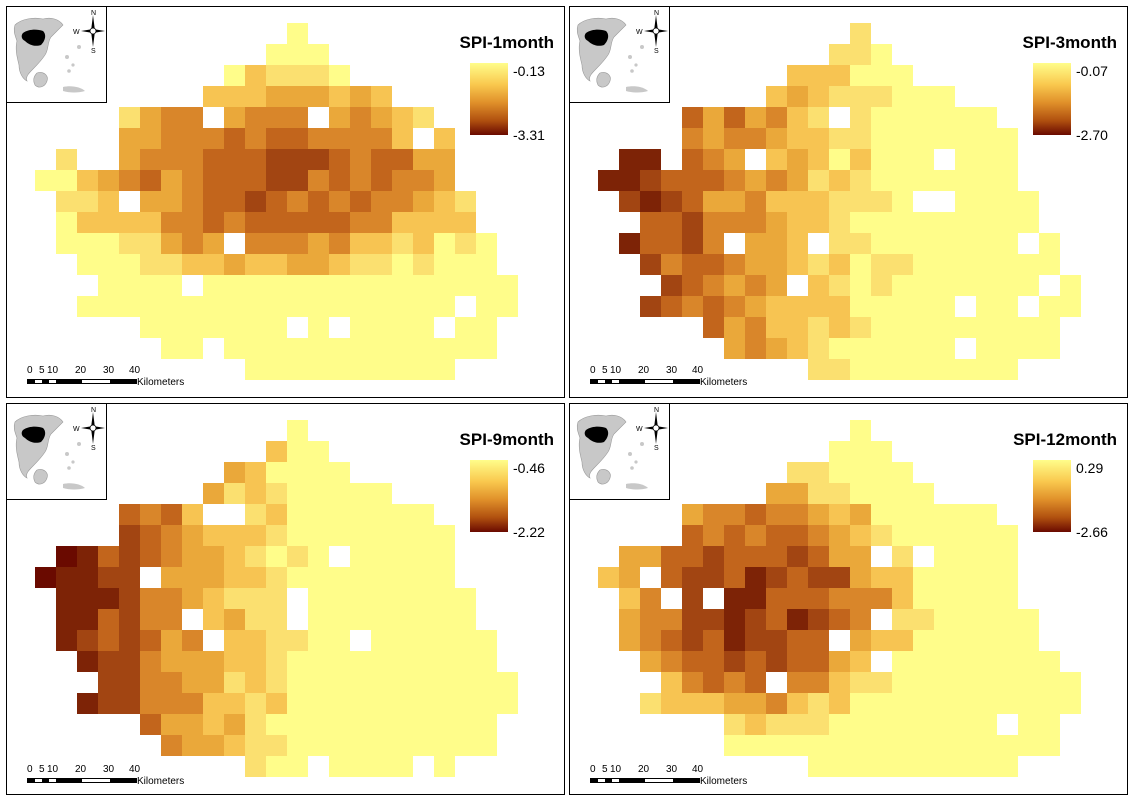  I want to click on scale-unit-label: Kilometers, so click(724, 781).